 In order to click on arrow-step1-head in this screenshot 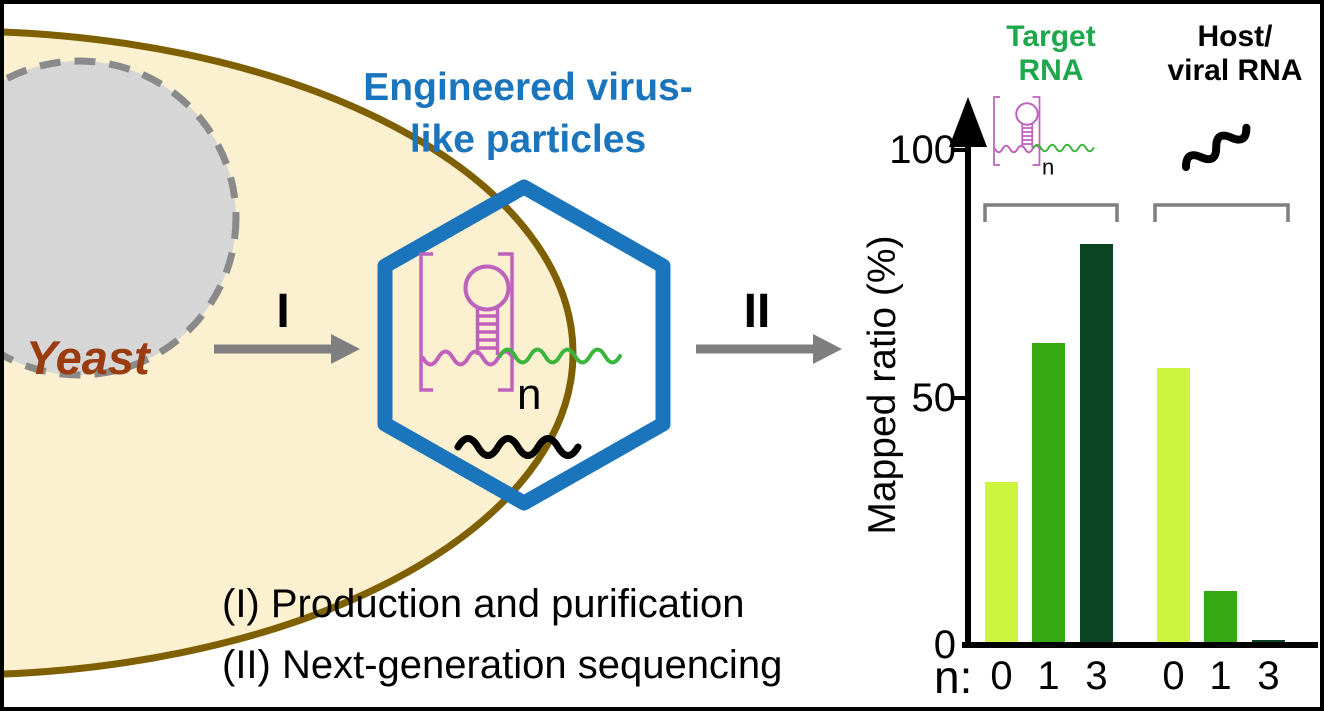, I will do `click(345, 349)`.